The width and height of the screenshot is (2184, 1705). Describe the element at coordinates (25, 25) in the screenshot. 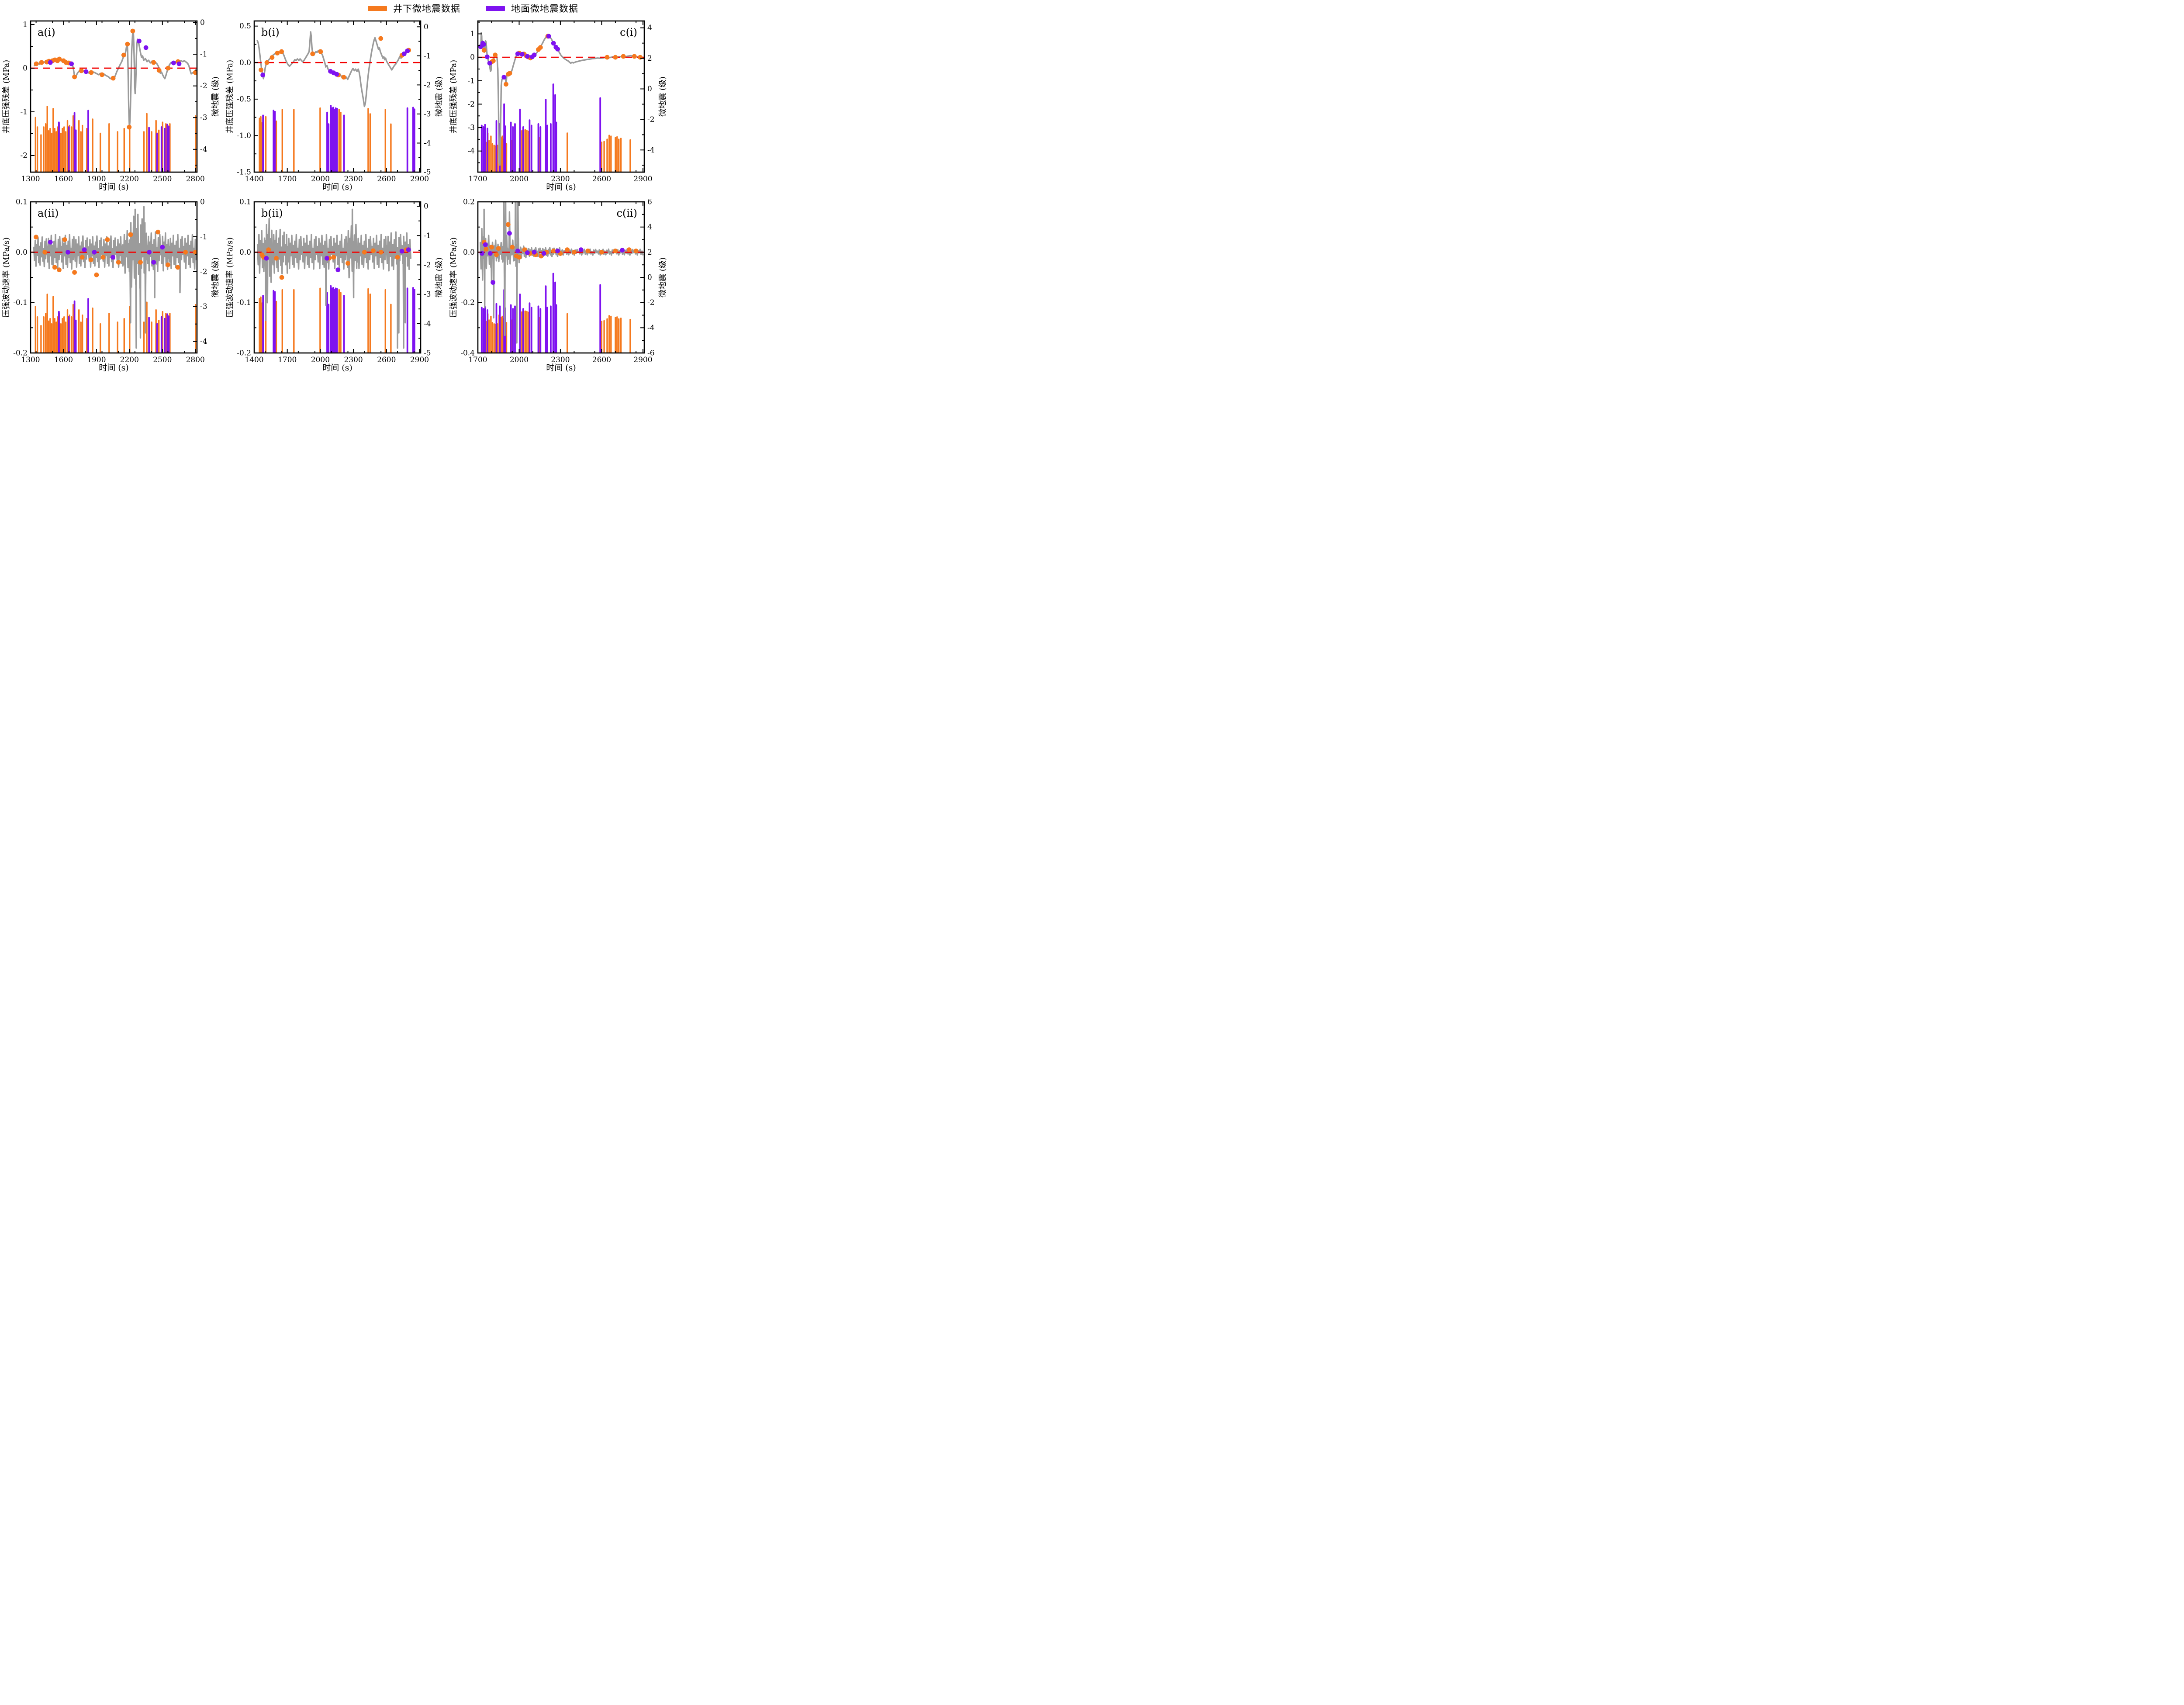

I see `svg-text: 1` at that location.